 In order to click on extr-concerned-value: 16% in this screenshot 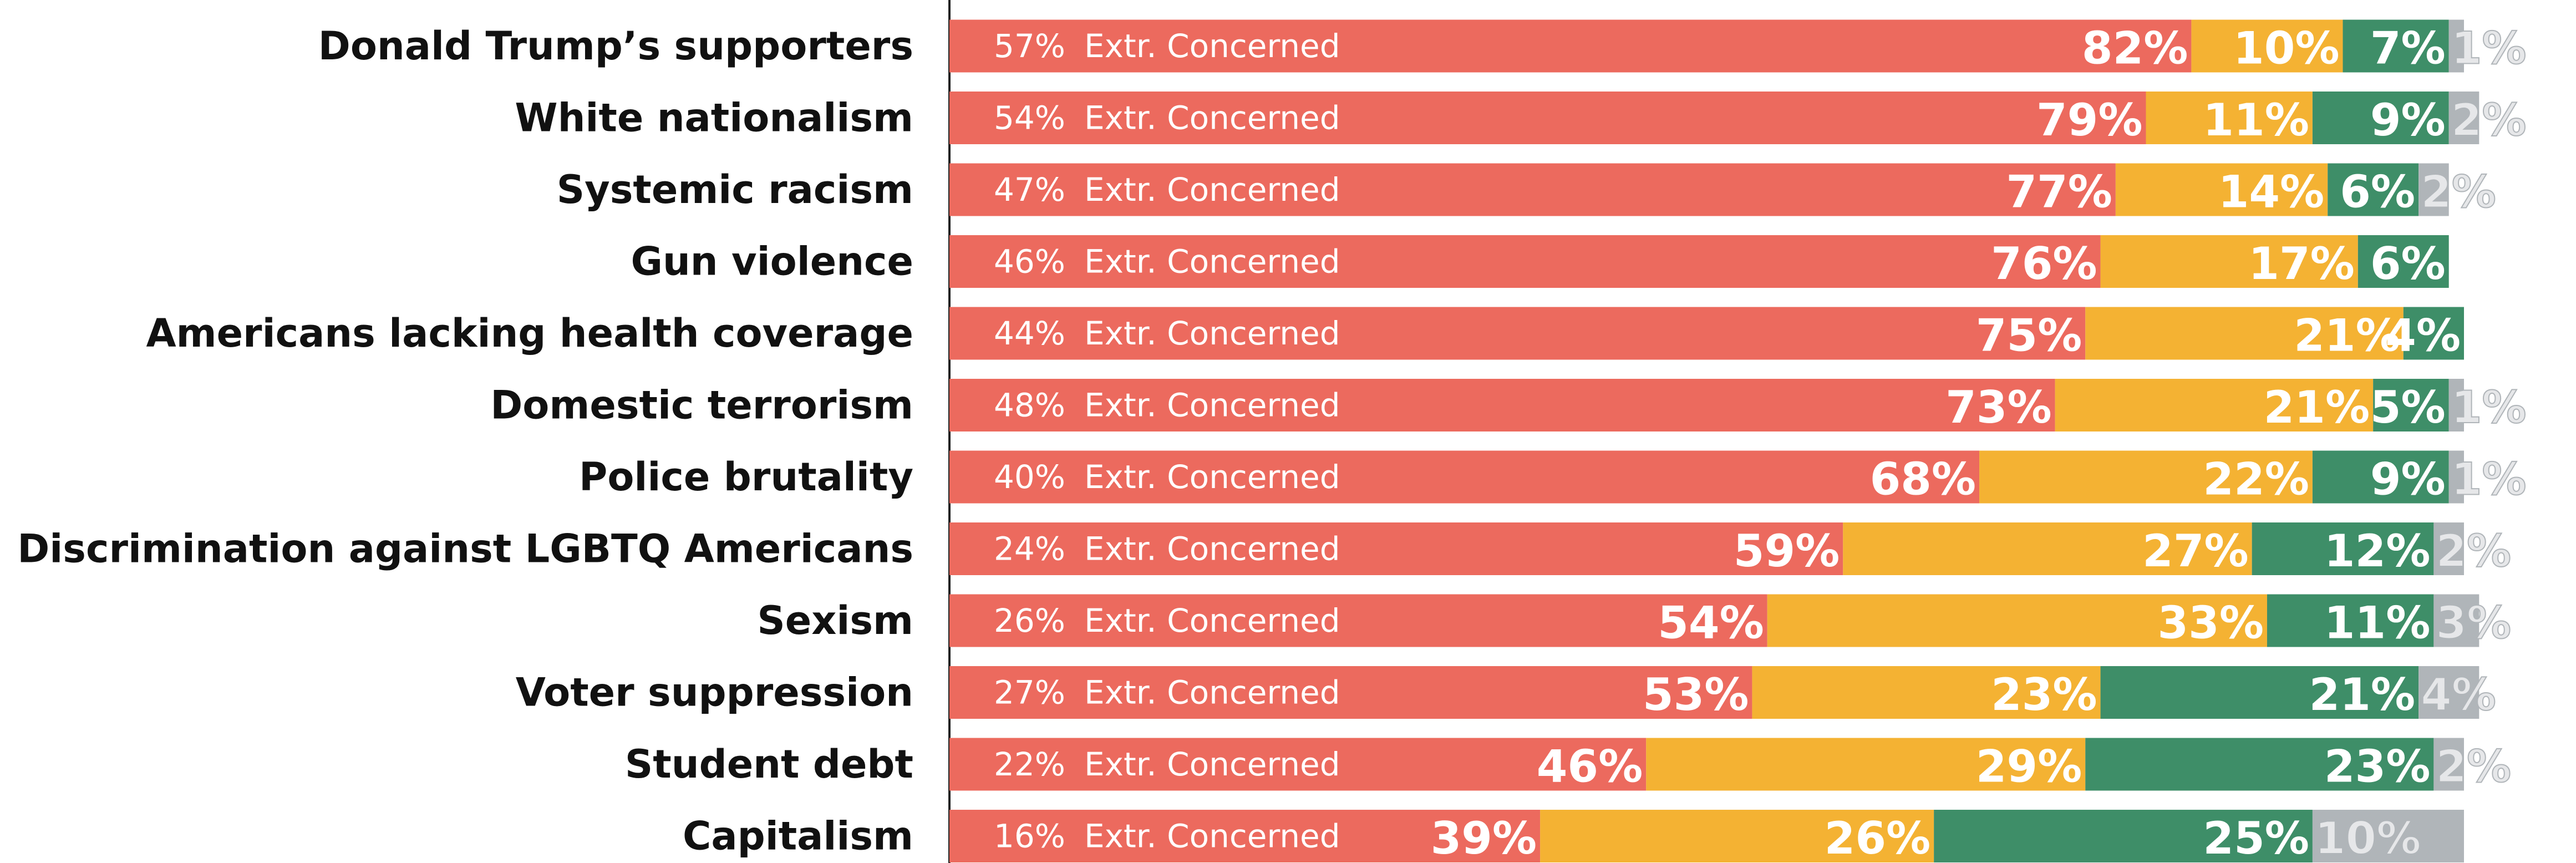, I will do `click(1029, 836)`.